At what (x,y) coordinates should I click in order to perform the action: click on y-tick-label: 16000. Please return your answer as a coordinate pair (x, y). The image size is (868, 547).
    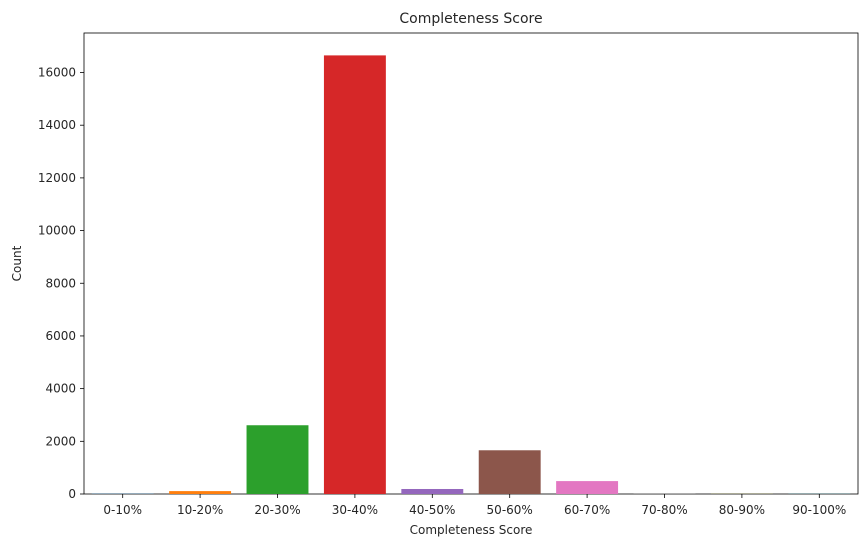
    Looking at the image, I should click on (57, 73).